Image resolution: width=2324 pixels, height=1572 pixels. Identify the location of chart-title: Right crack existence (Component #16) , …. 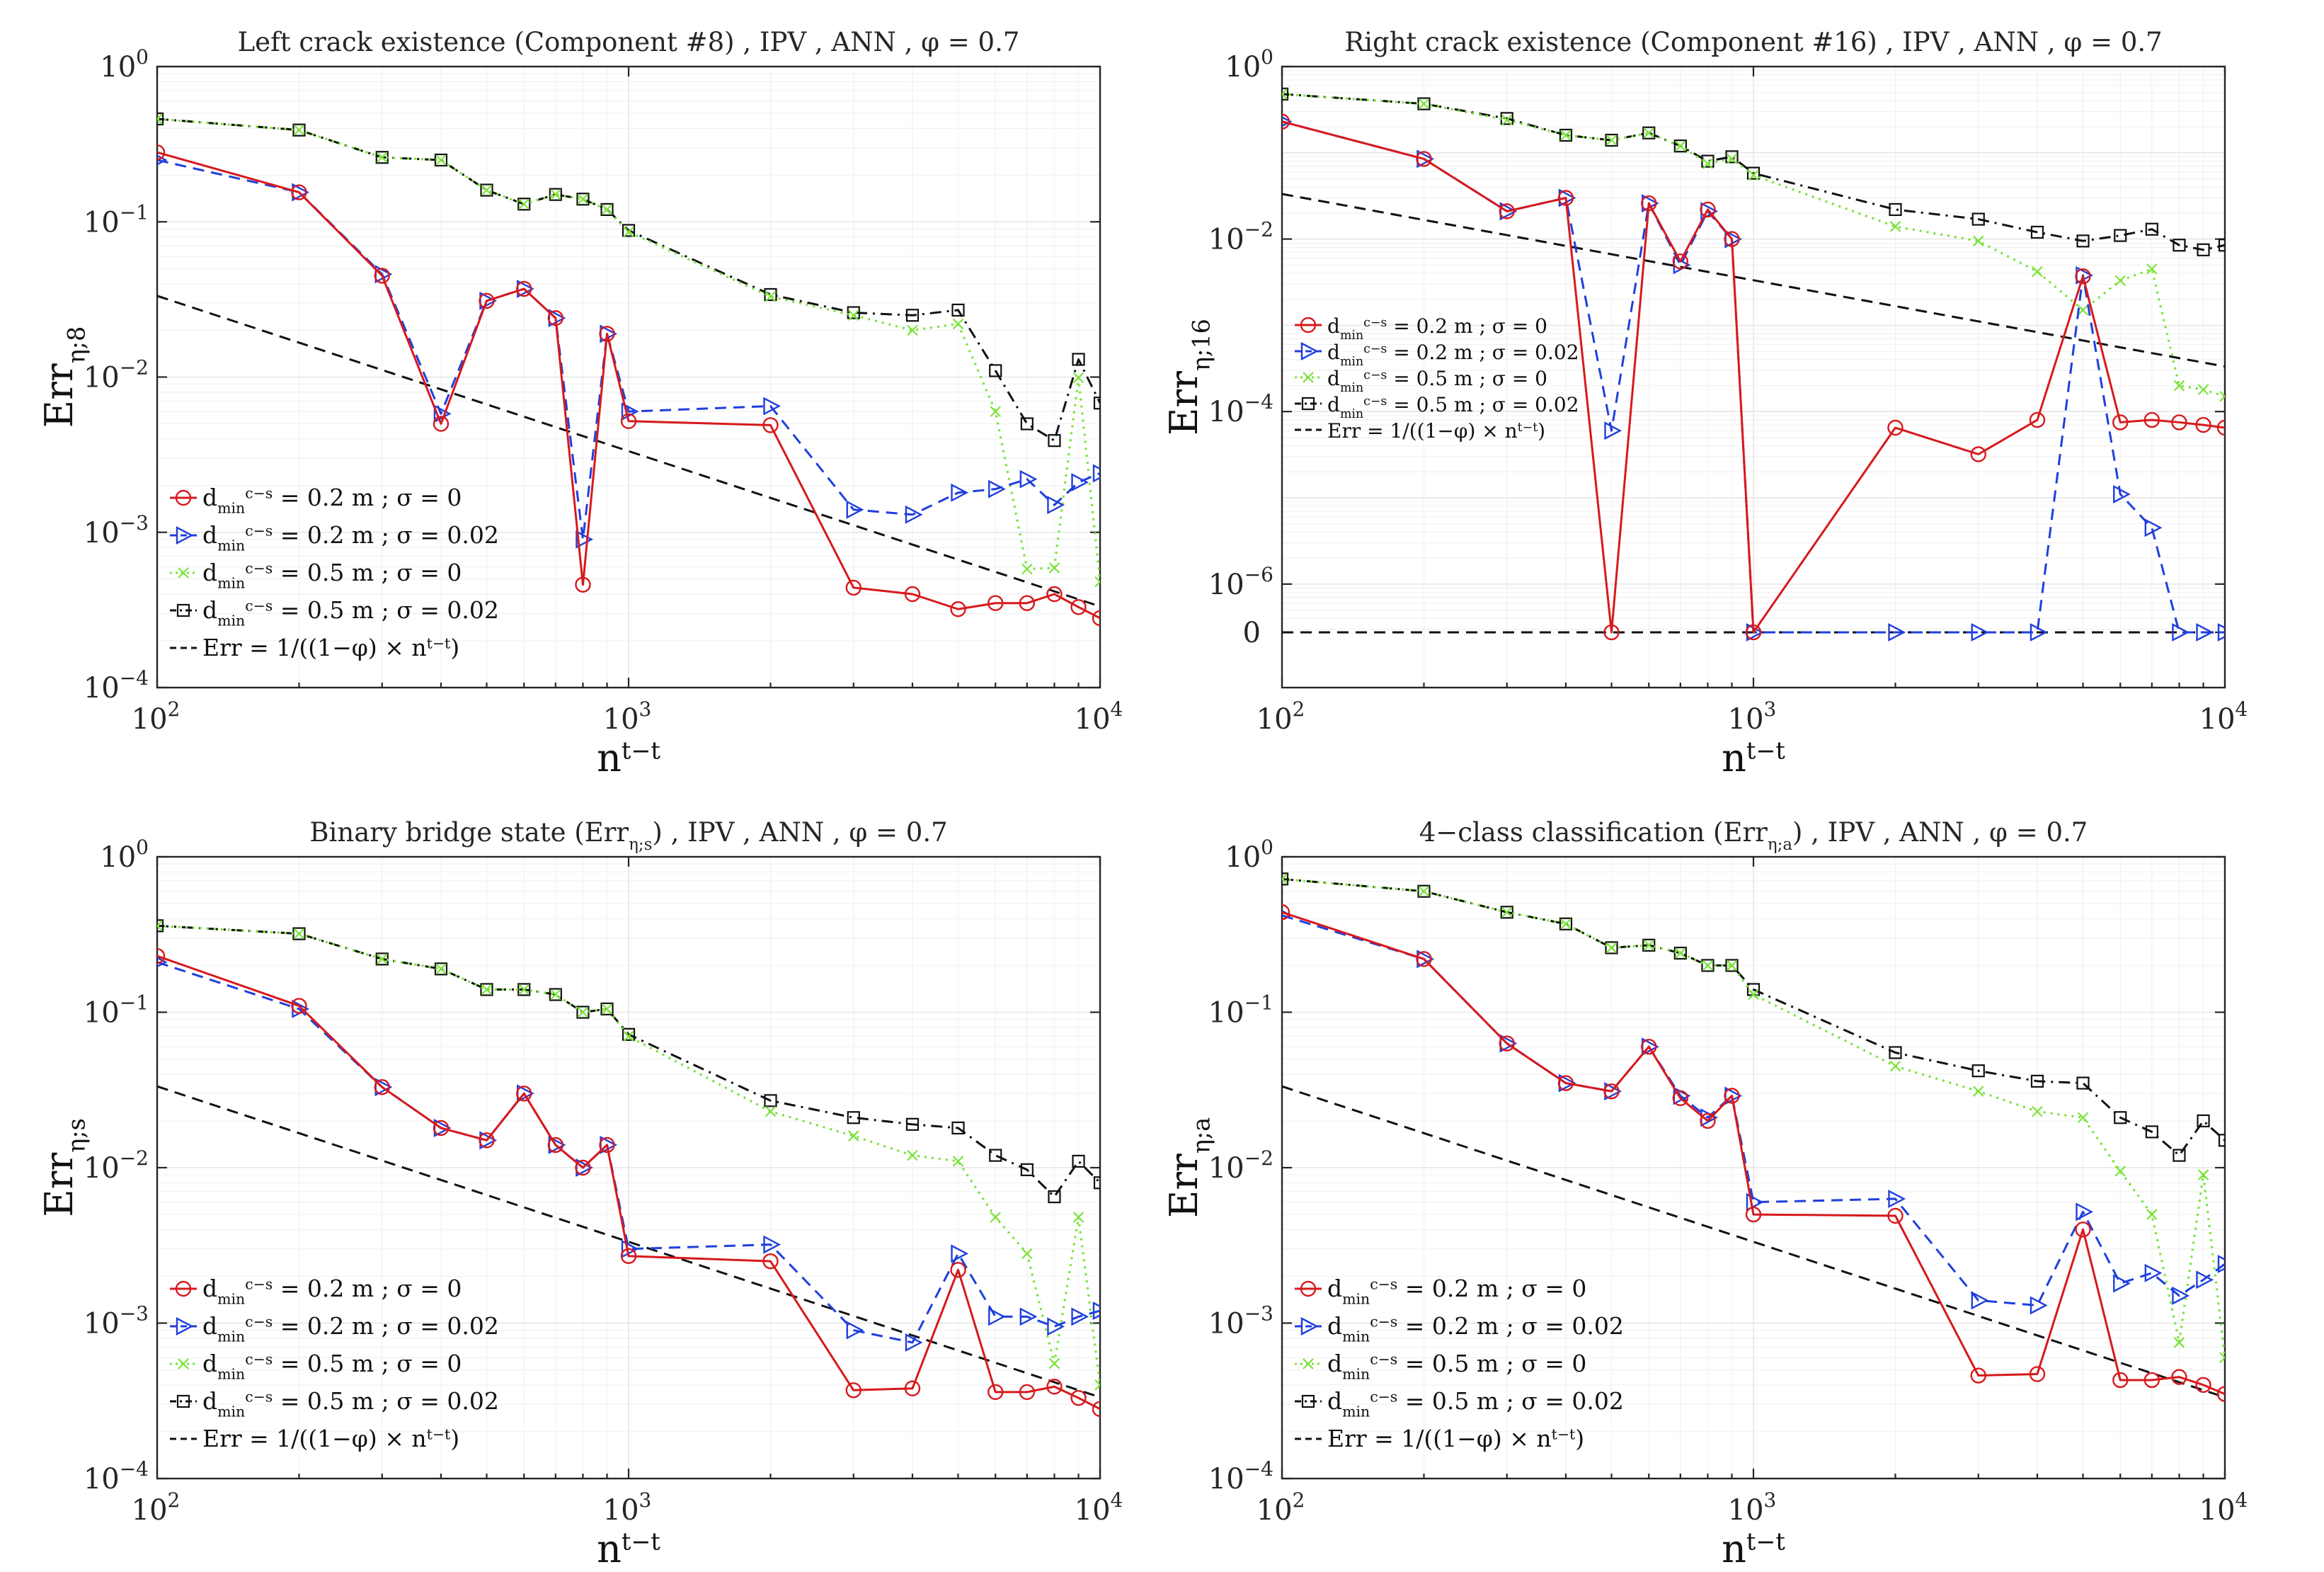
(1753, 42).